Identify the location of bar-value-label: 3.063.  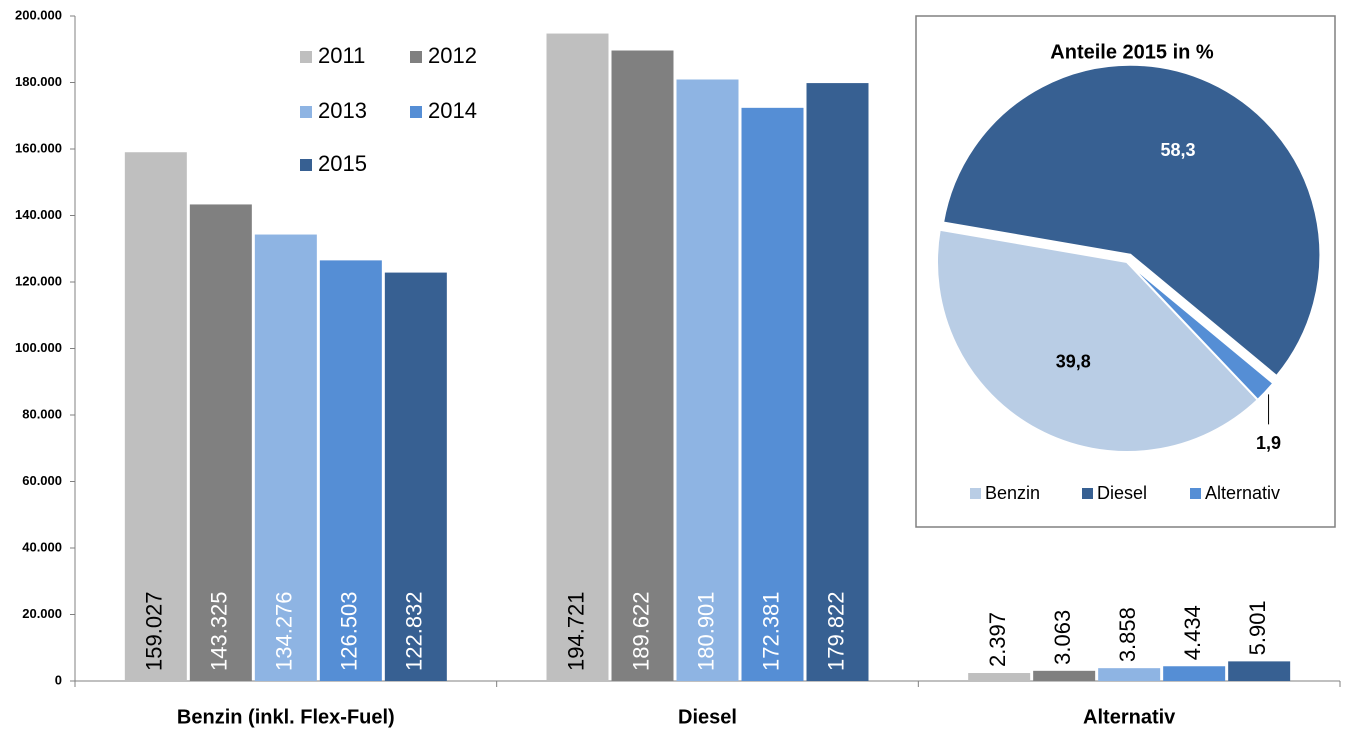
(1062, 637).